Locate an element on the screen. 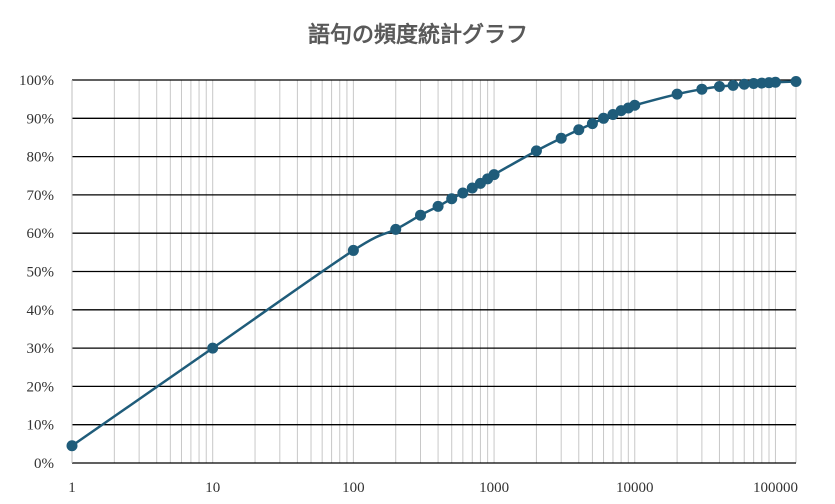 This screenshot has width=835, height=504. x-tick-label: 10 is located at coordinates (212, 488).